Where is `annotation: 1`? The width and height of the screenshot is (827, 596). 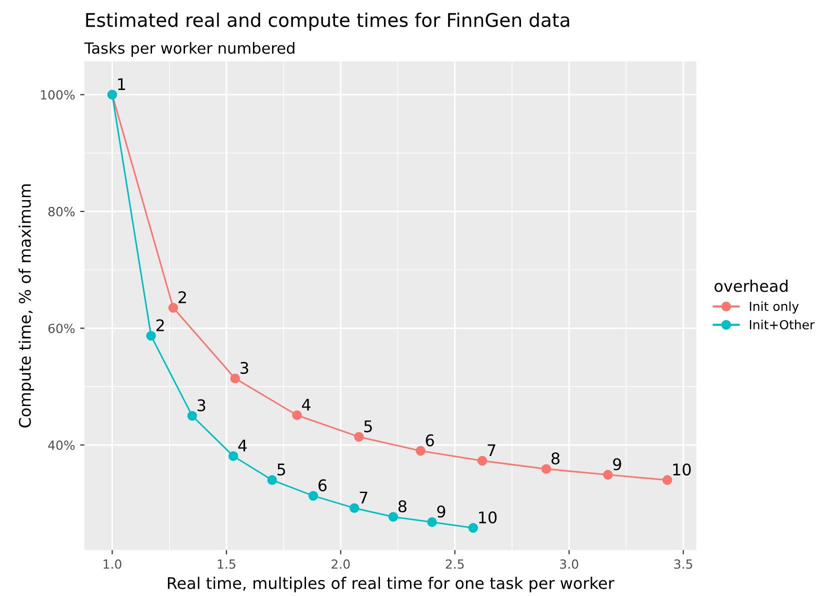 annotation: 1 is located at coordinates (122, 84).